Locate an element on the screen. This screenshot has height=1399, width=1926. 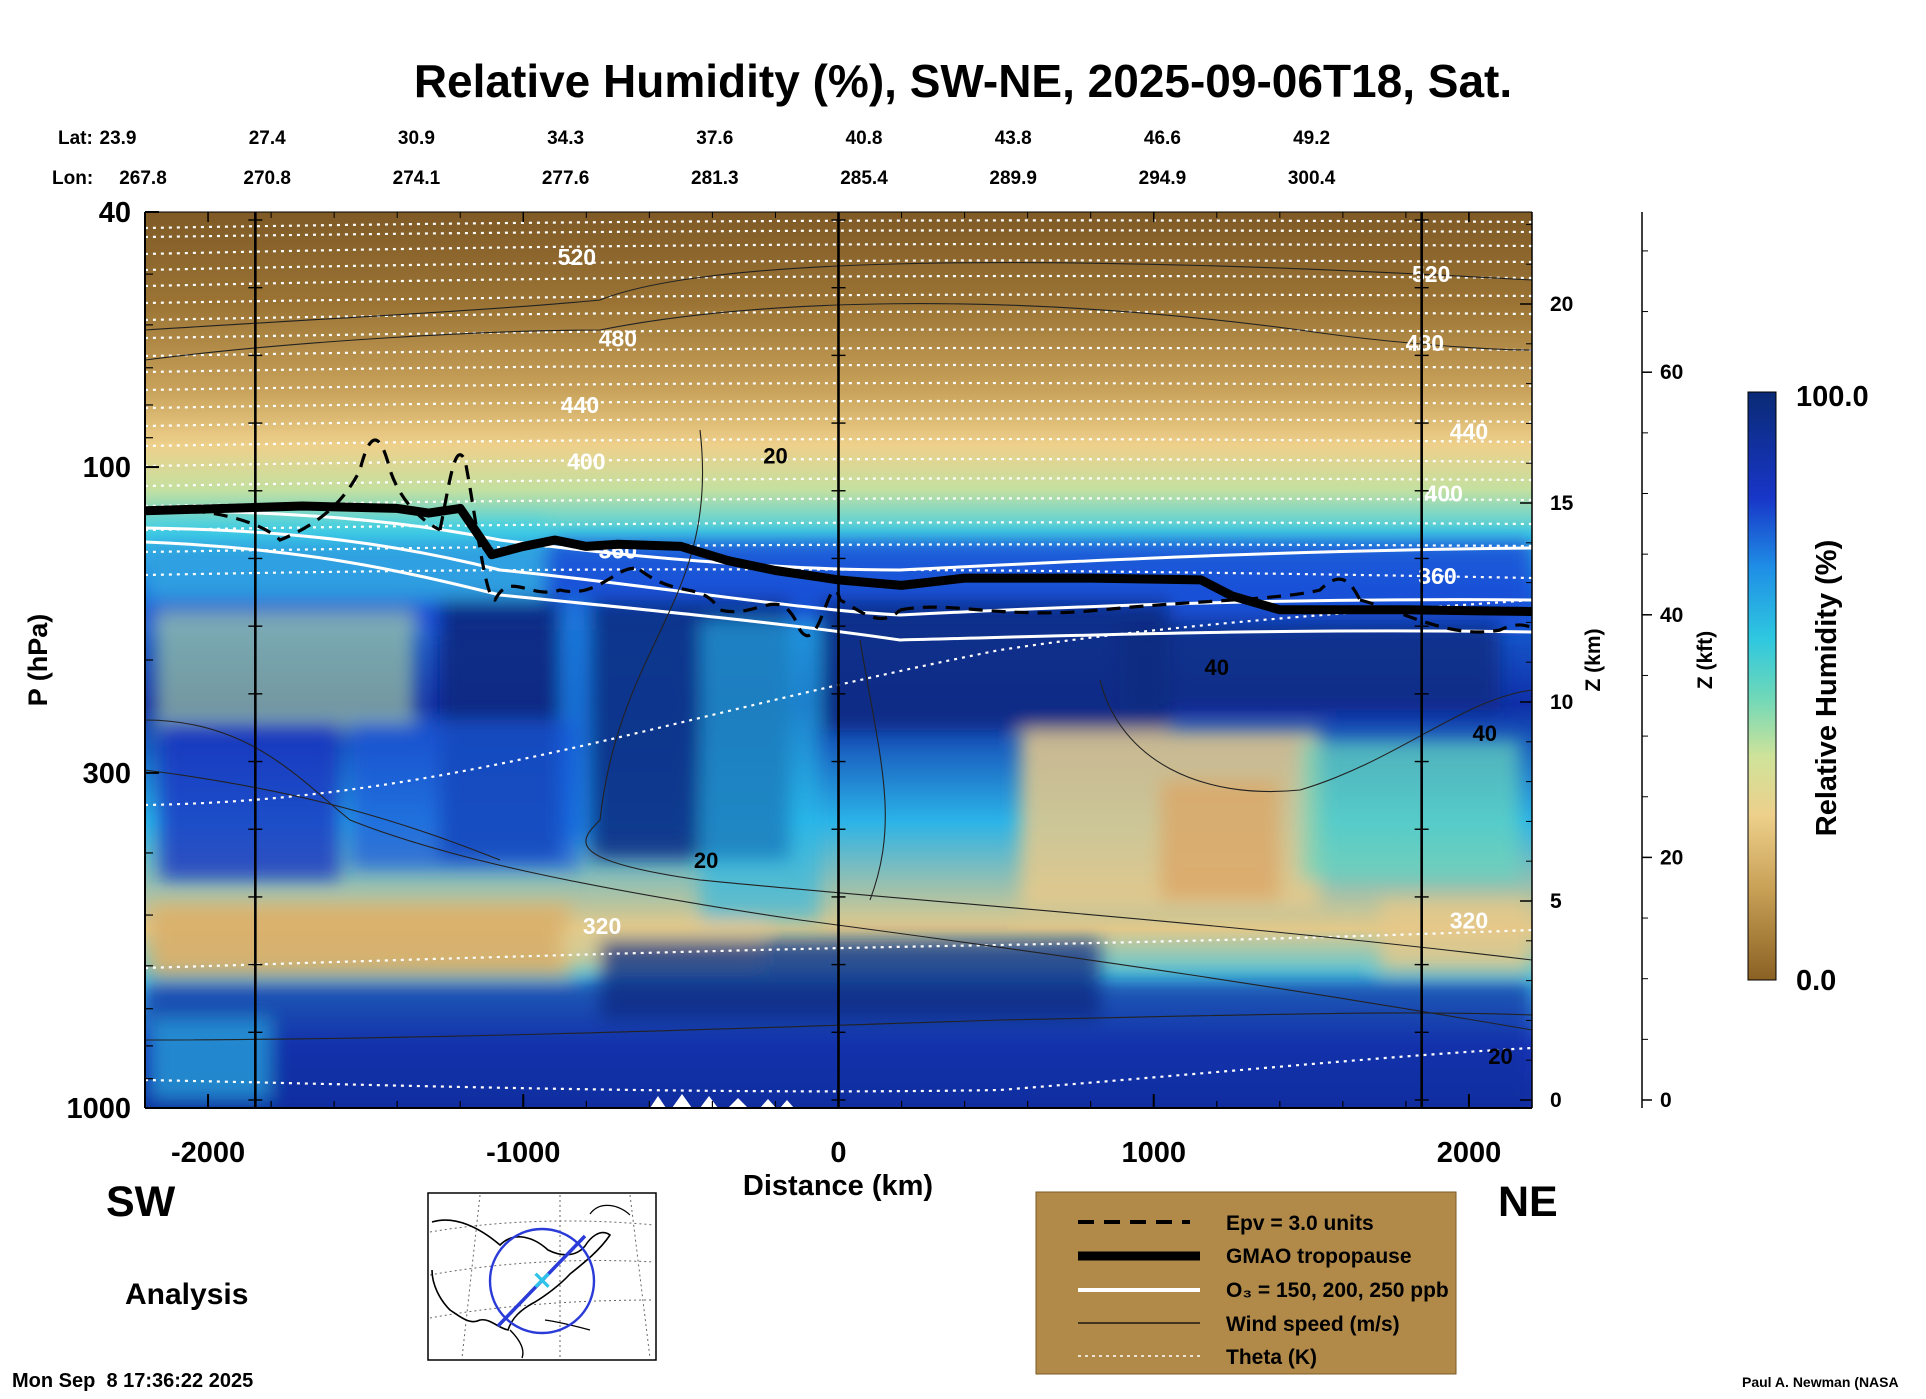
lat-value: 49.2 is located at coordinates (1311, 138).